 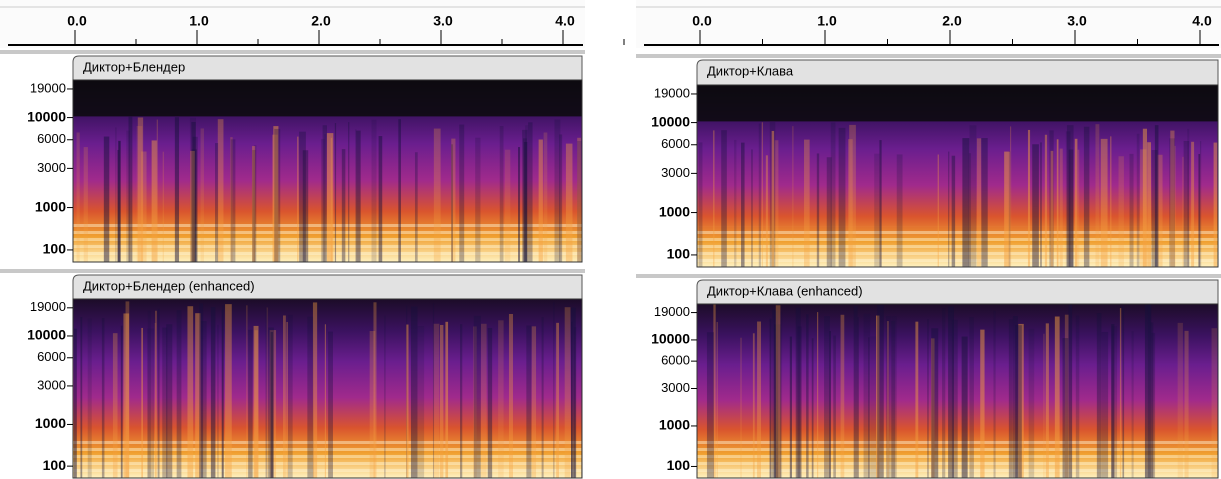 What do you see at coordinates (679, 465) in the screenshot?
I see `freq-label: 100` at bounding box center [679, 465].